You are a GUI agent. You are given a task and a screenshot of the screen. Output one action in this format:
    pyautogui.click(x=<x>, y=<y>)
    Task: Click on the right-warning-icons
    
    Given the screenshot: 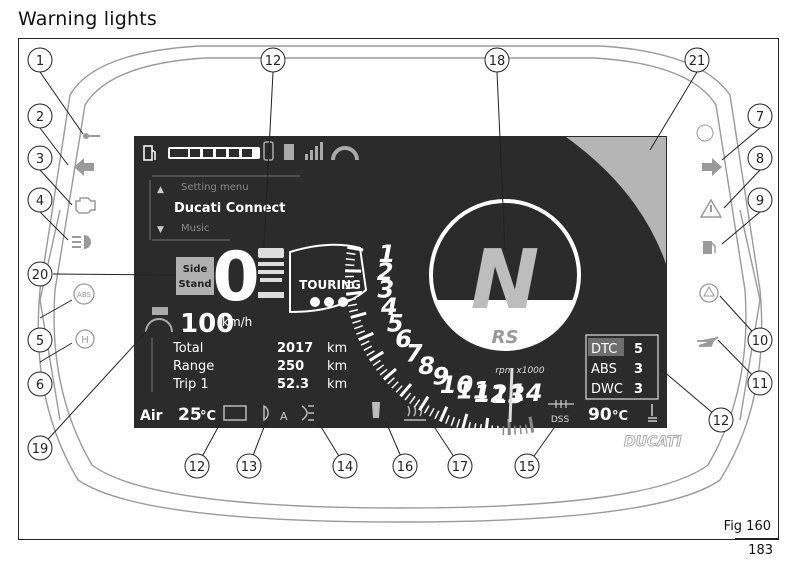 What is the action you would take?
    pyautogui.click(x=709, y=235)
    